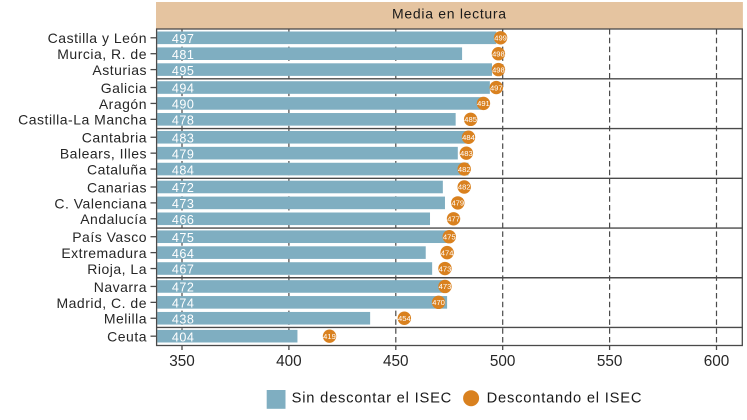 Image resolution: width=747 pixels, height=420 pixels. What do you see at coordinates (104, 253) in the screenshot?
I see `svg-text: Extremadura` at bounding box center [104, 253].